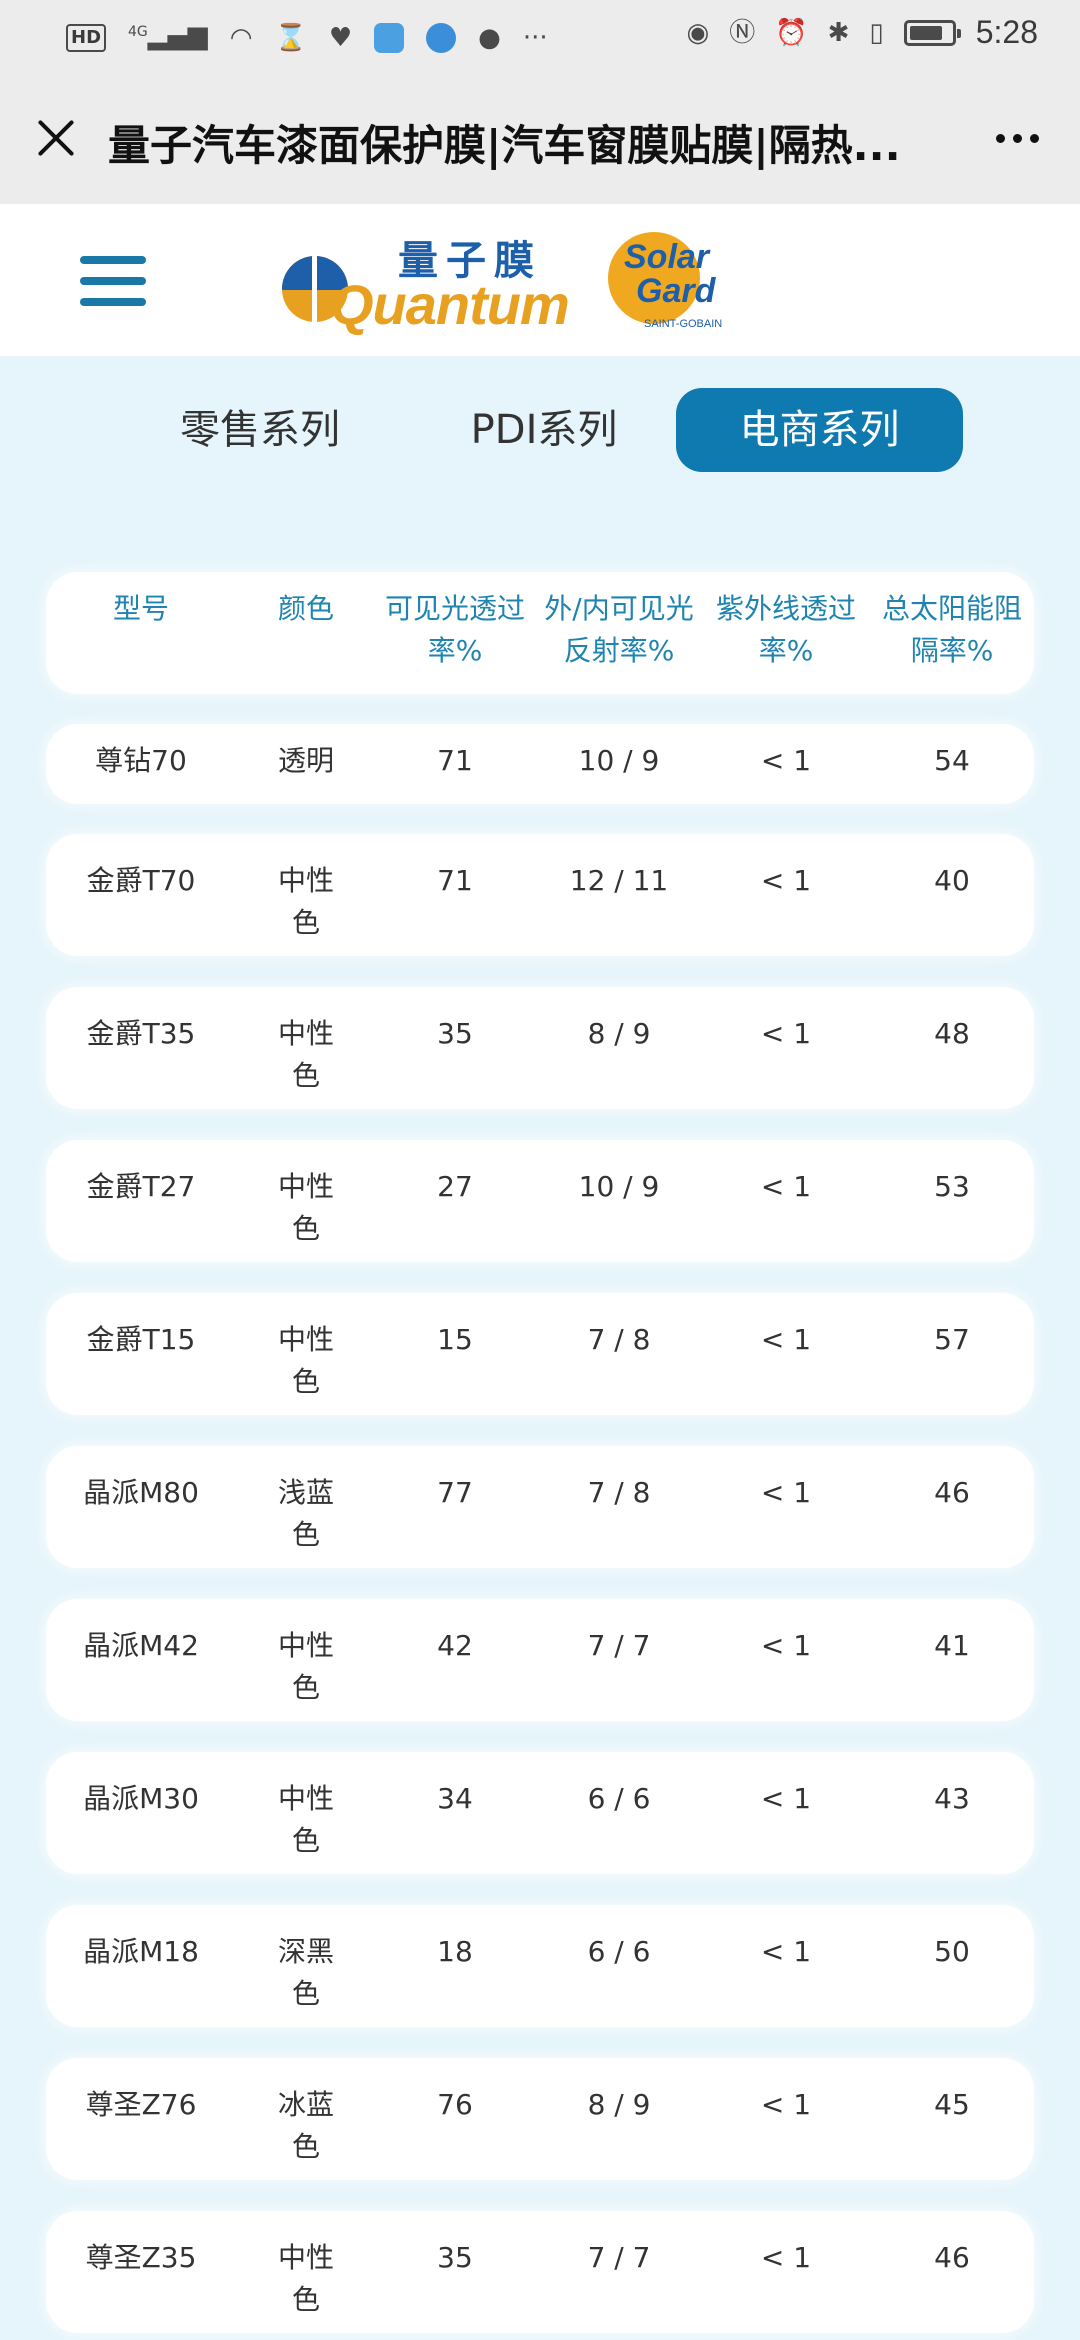  Describe the element at coordinates (305, 760) in the screenshot. I see `cell-color-line: 透明` at that location.